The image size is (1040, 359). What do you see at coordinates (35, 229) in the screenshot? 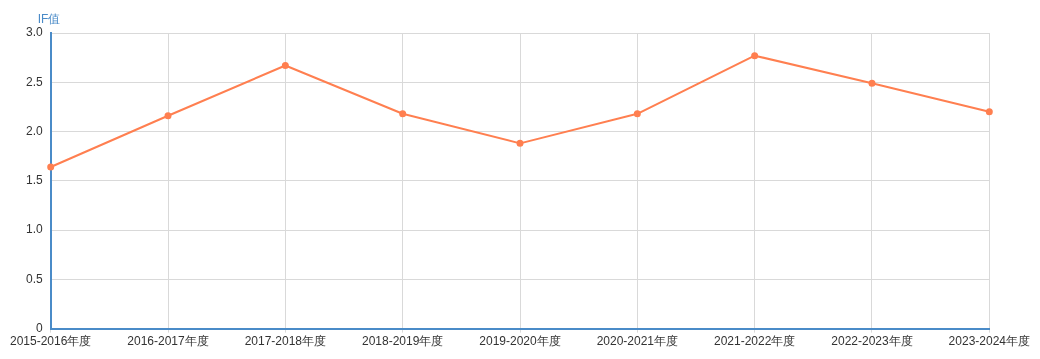
I see `y-tick-label: 1.0` at bounding box center [35, 229].